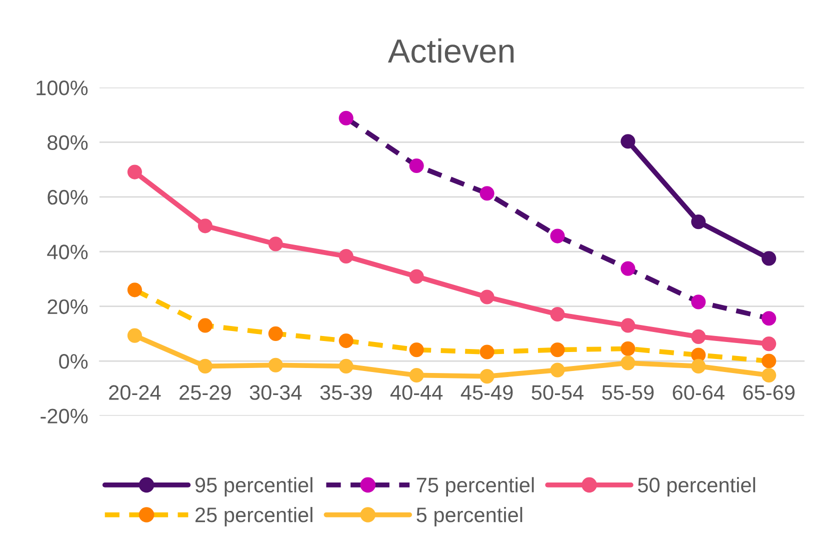 The image size is (829, 547). I want to click on y-tick-label: 40%, so click(67, 252).